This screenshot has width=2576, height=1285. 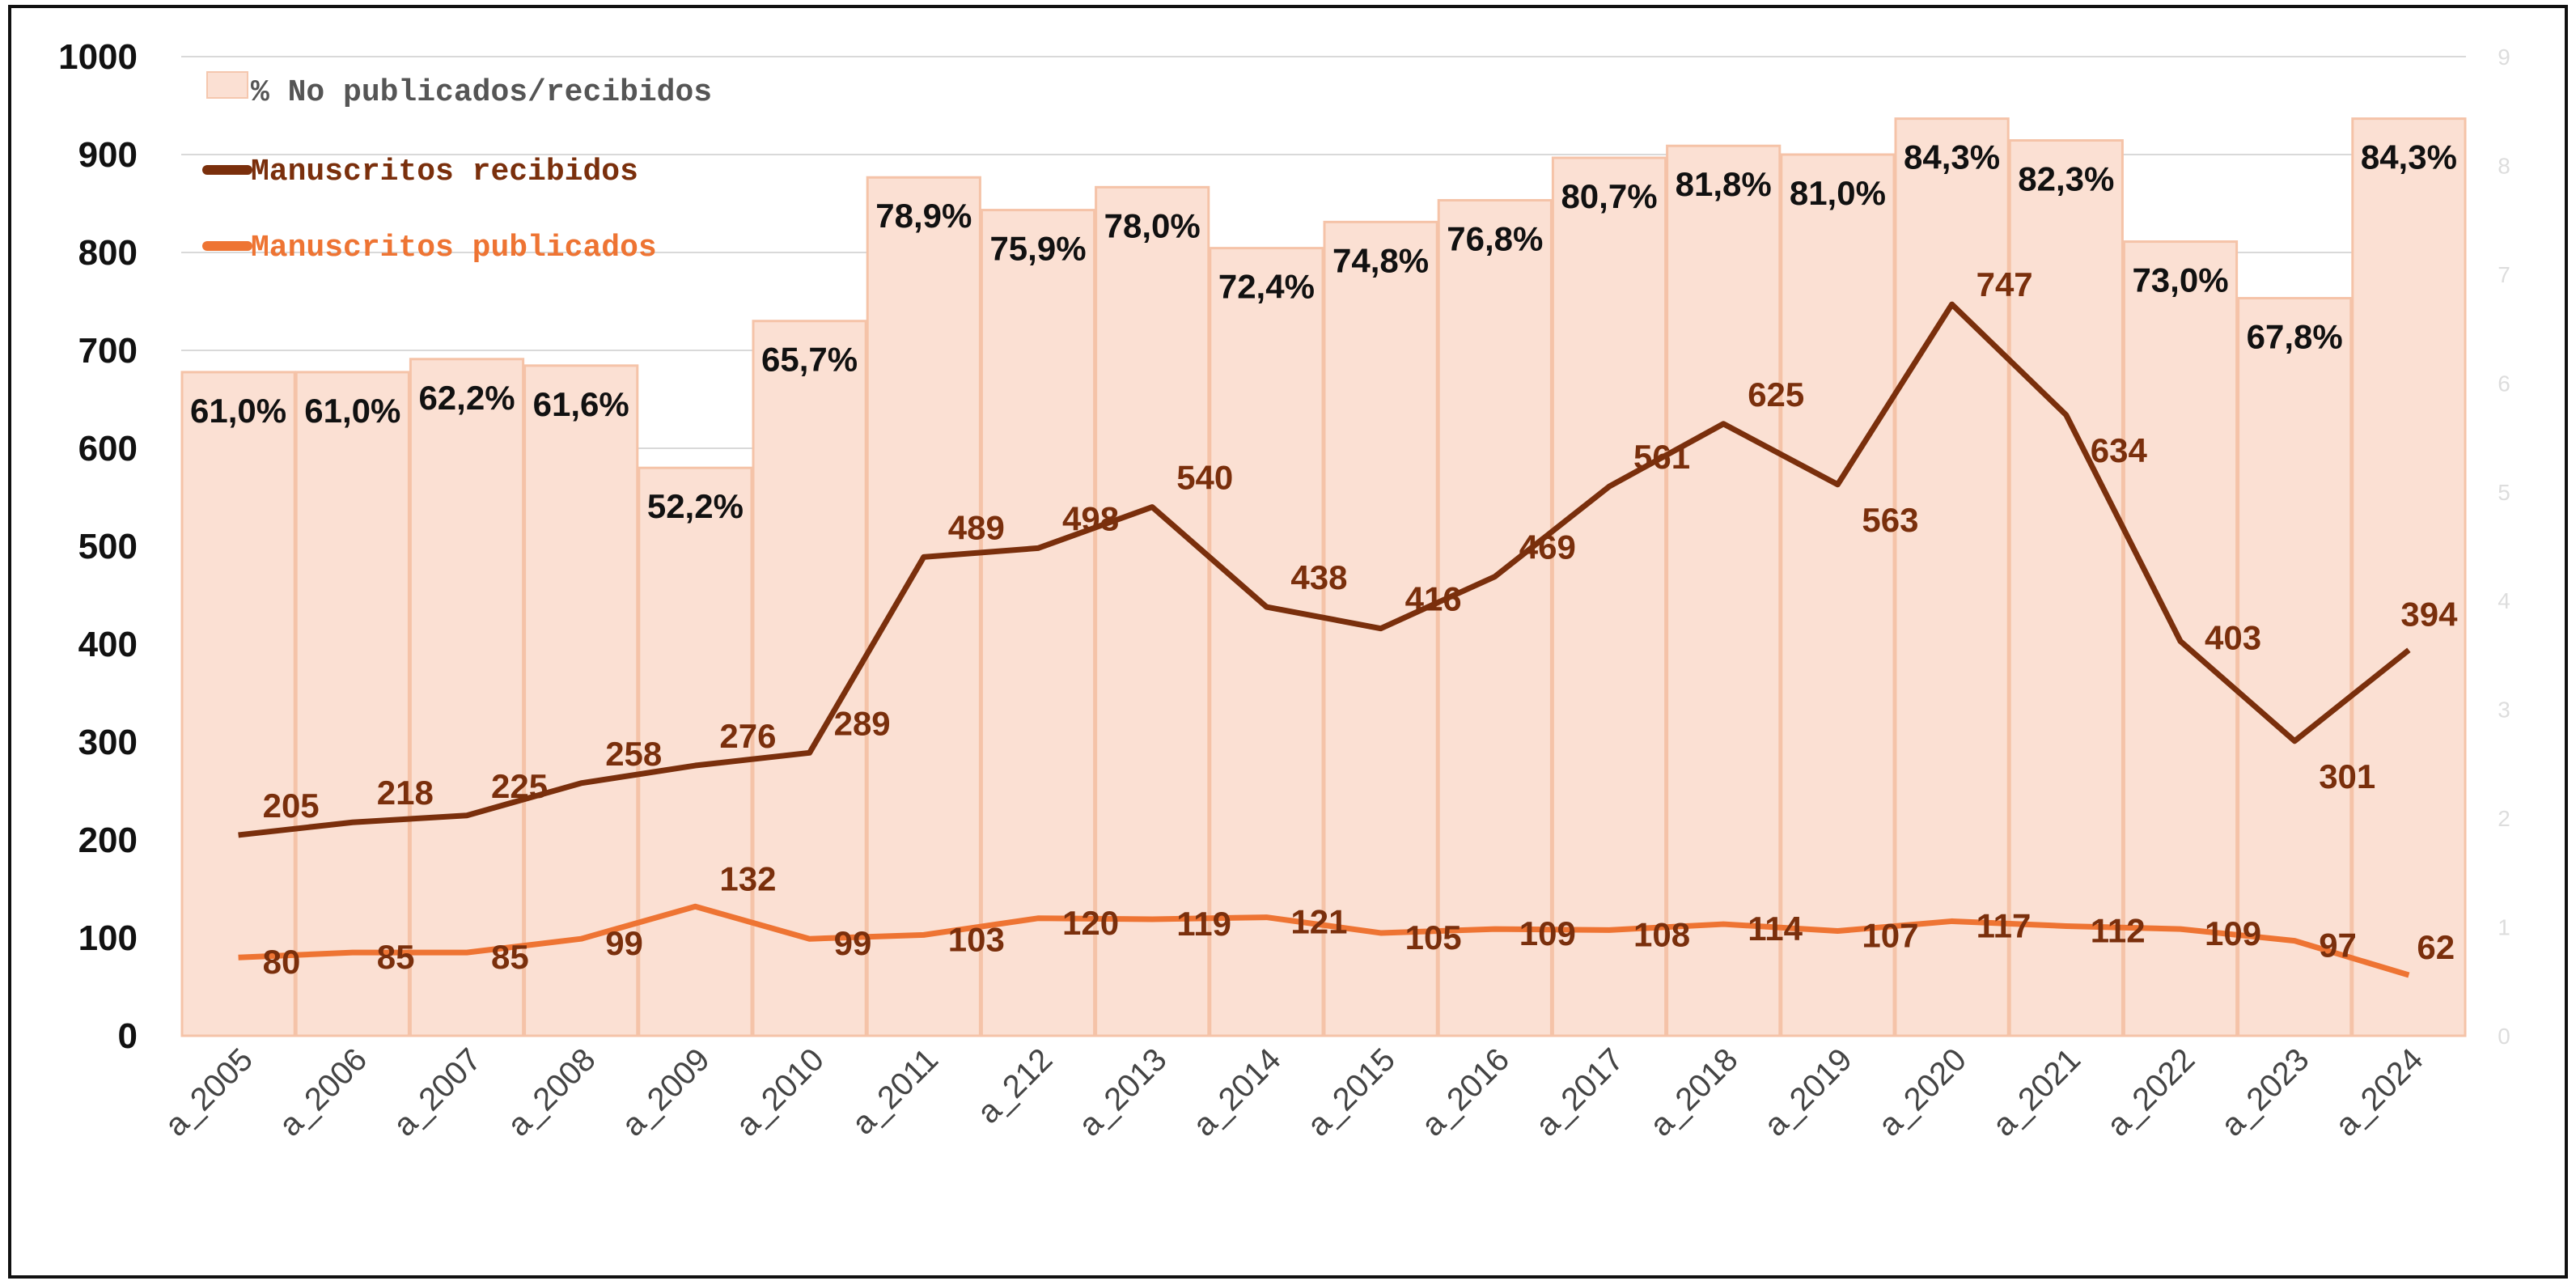 What do you see at coordinates (747, 878) in the screenshot?
I see `publicados-value-label: 132` at bounding box center [747, 878].